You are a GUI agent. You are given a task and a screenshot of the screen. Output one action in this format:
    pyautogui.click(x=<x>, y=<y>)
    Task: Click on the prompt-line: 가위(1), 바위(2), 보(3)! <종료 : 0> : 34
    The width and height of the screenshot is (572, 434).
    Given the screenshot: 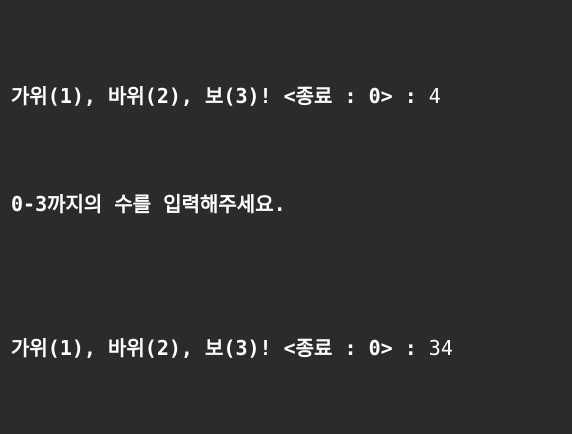 What is the action you would take?
    pyautogui.click(x=291, y=348)
    